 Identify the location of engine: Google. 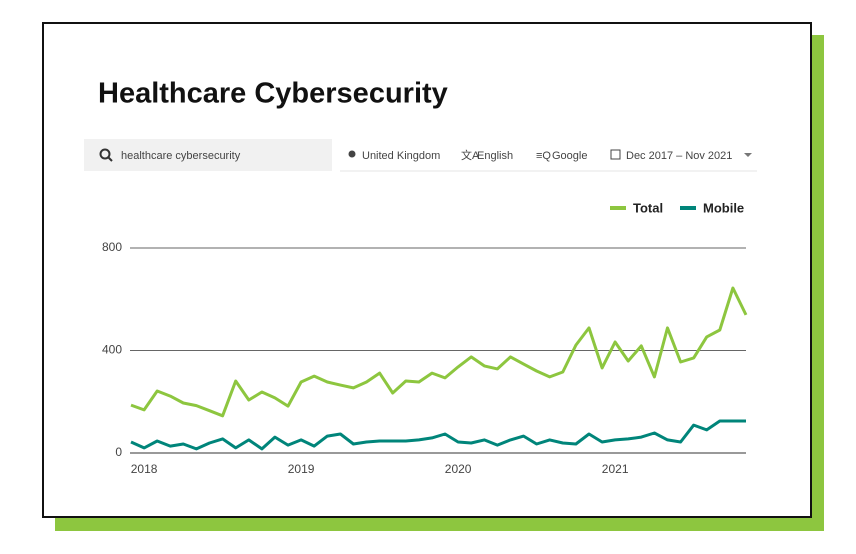
(569, 156).